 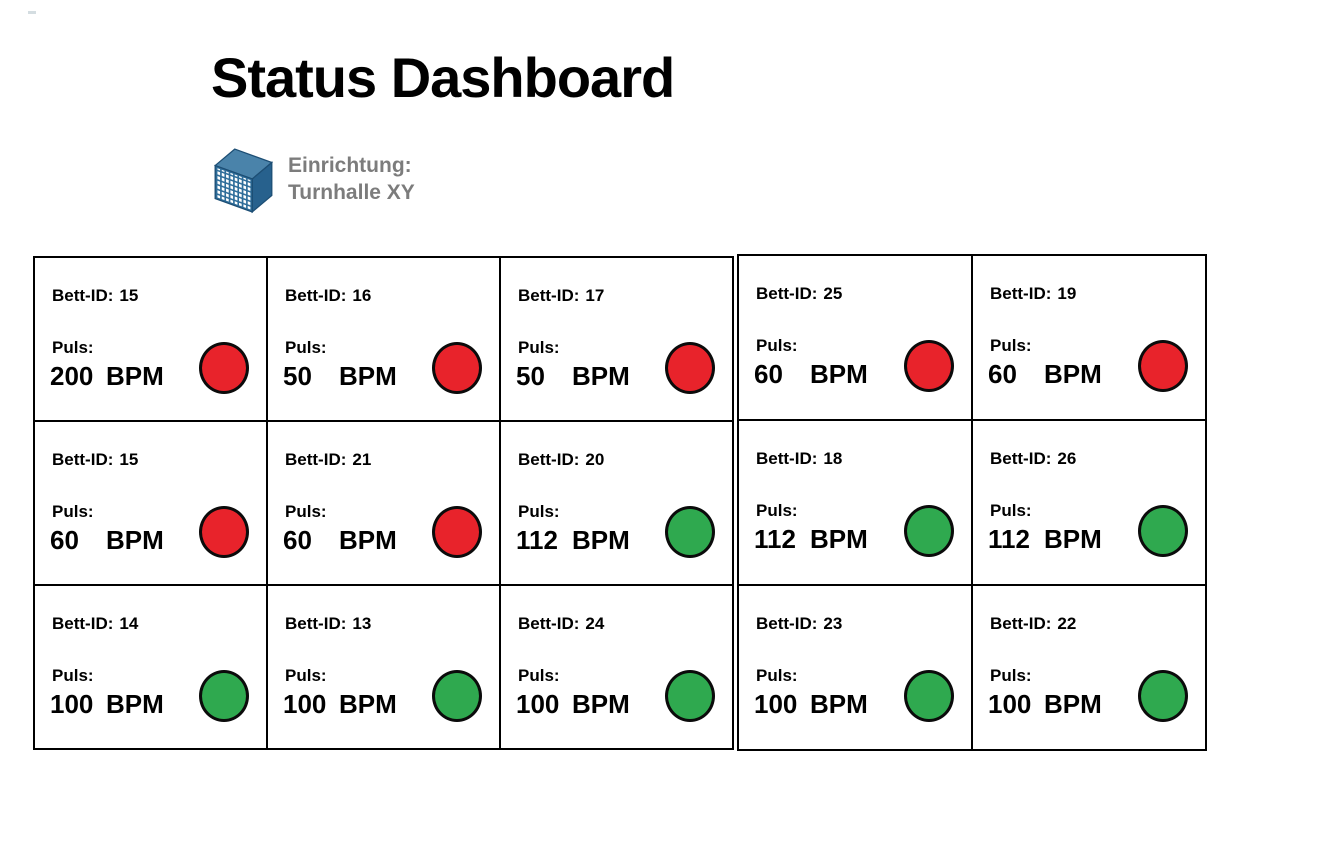 I want to click on facility-text: Einrichtung: Turnhalle XY, so click(x=351, y=176).